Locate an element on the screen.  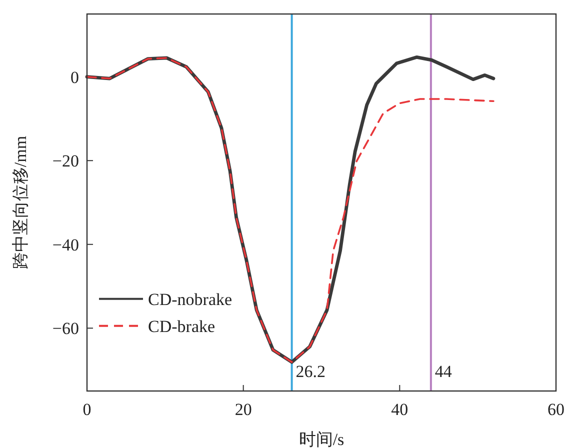
y-tick-label: −20 is located at coordinates (65, 161).